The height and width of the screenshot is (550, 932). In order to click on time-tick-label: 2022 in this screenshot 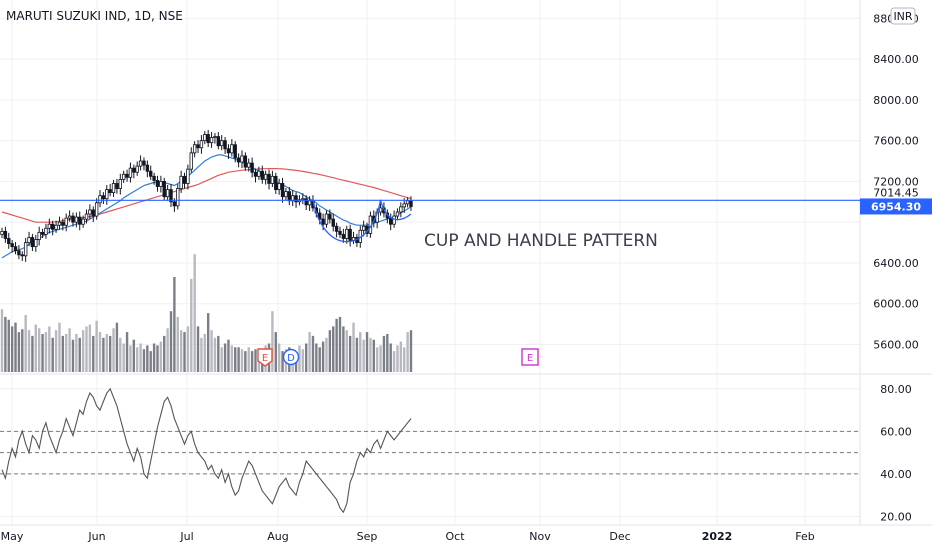, I will do `click(717, 536)`.